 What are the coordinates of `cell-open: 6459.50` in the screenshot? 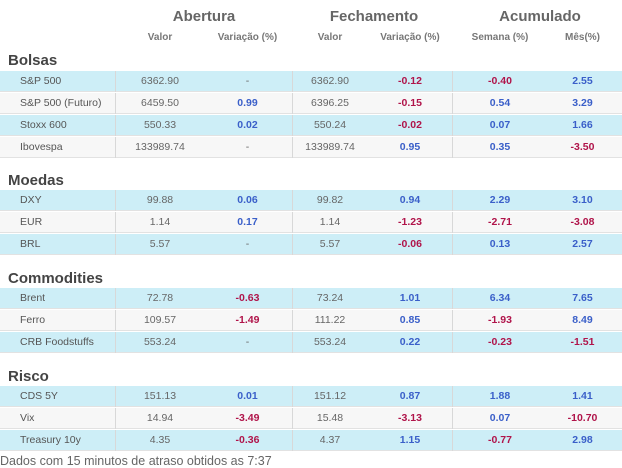 It's located at (160, 103).